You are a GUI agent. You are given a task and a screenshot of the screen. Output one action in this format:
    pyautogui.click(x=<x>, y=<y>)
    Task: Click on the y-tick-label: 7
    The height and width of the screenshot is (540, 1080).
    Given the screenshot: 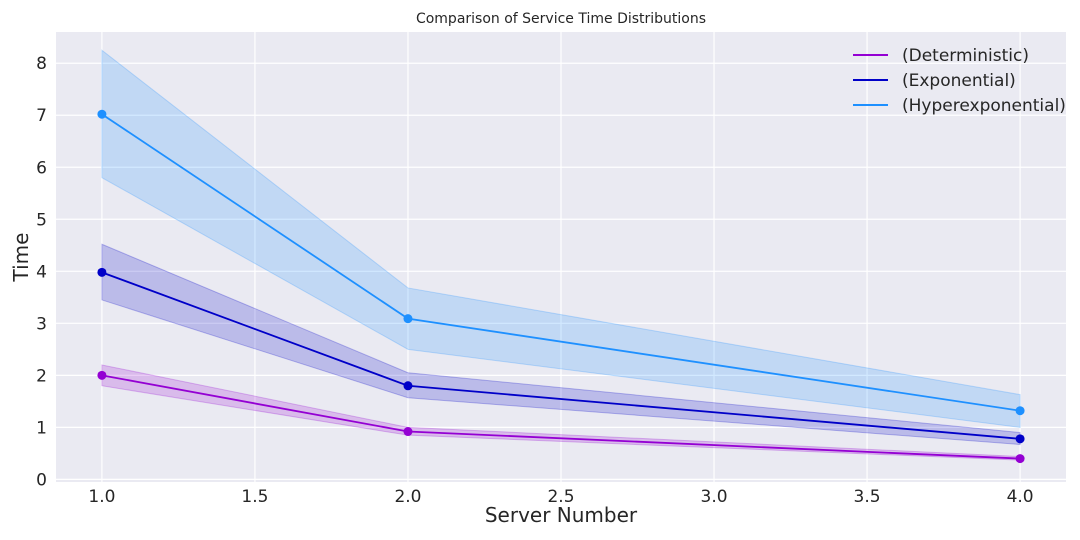 What is the action you would take?
    pyautogui.click(x=41, y=116)
    